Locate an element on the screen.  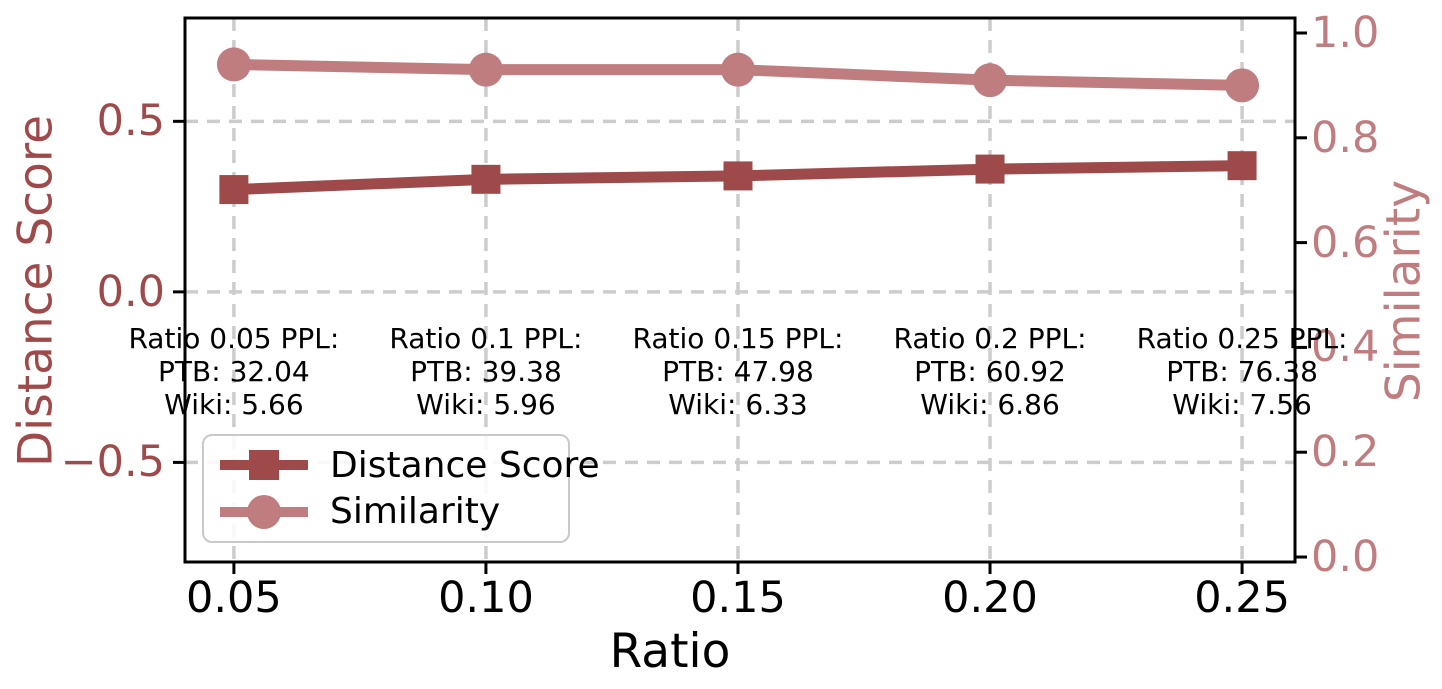
annotation-line: Wiki: 7.56 is located at coordinates (1242, 404).